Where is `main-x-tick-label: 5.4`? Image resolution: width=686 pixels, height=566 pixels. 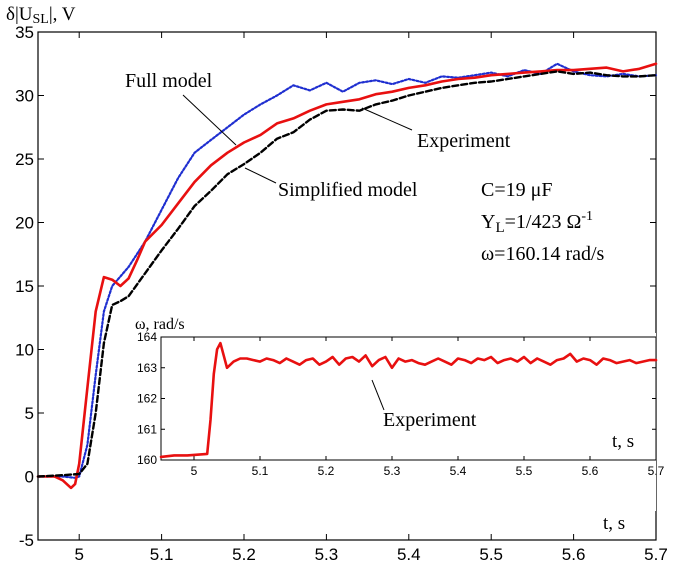
main-x-tick-label: 5.4 is located at coordinates (409, 554).